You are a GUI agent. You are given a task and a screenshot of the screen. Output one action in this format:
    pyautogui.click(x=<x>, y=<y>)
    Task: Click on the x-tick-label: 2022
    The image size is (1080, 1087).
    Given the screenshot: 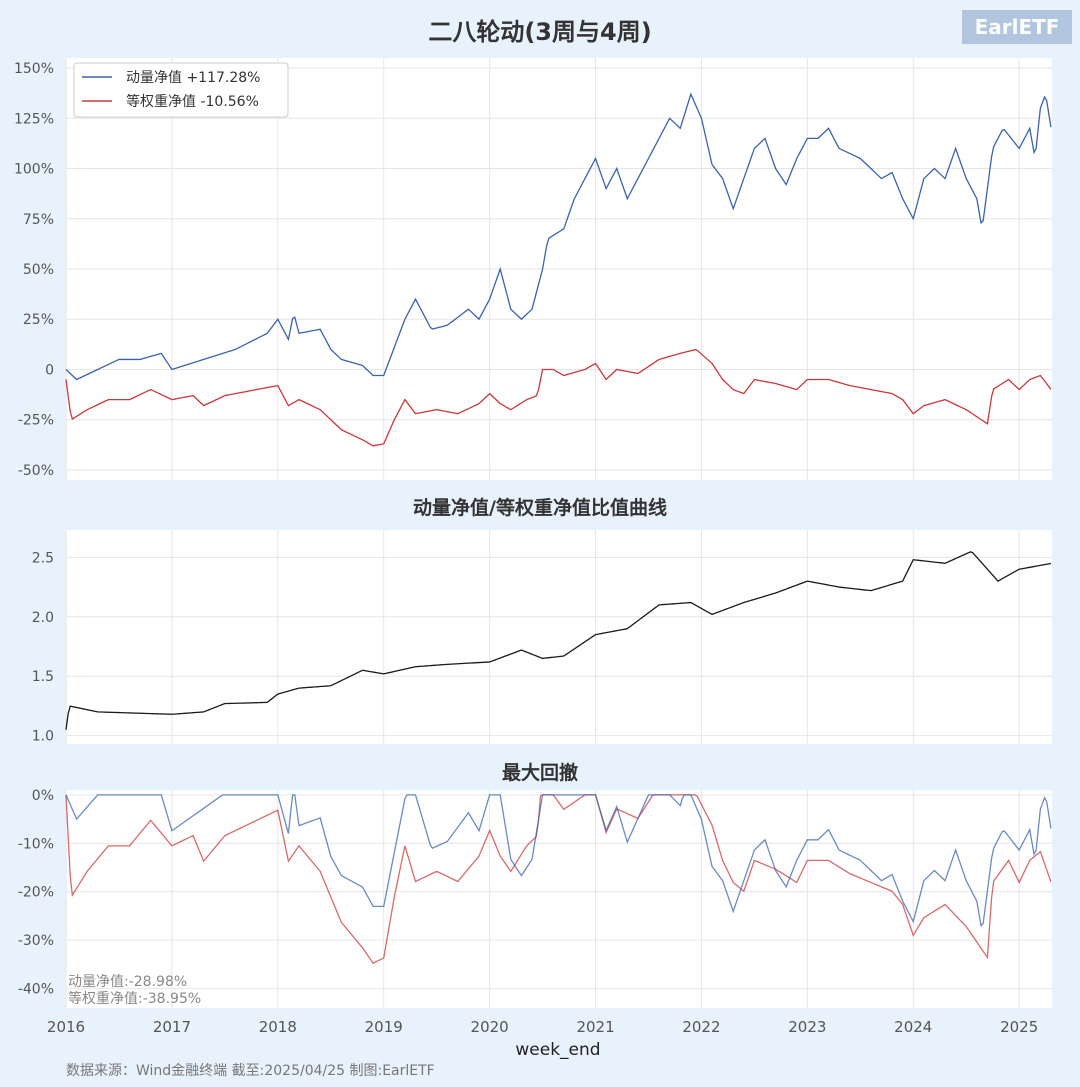 What is the action you would take?
    pyautogui.click(x=701, y=1027)
    